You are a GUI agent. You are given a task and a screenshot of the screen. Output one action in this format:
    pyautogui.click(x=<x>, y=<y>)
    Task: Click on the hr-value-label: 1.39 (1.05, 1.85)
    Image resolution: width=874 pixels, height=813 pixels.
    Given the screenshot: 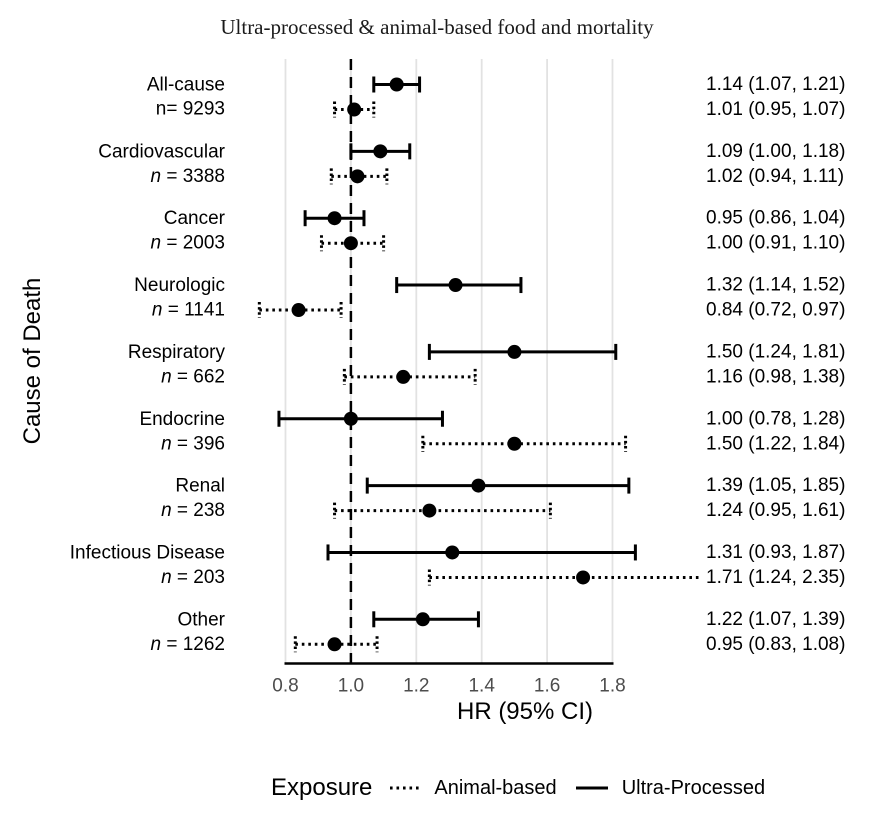 What is the action you would take?
    pyautogui.click(x=775, y=485)
    